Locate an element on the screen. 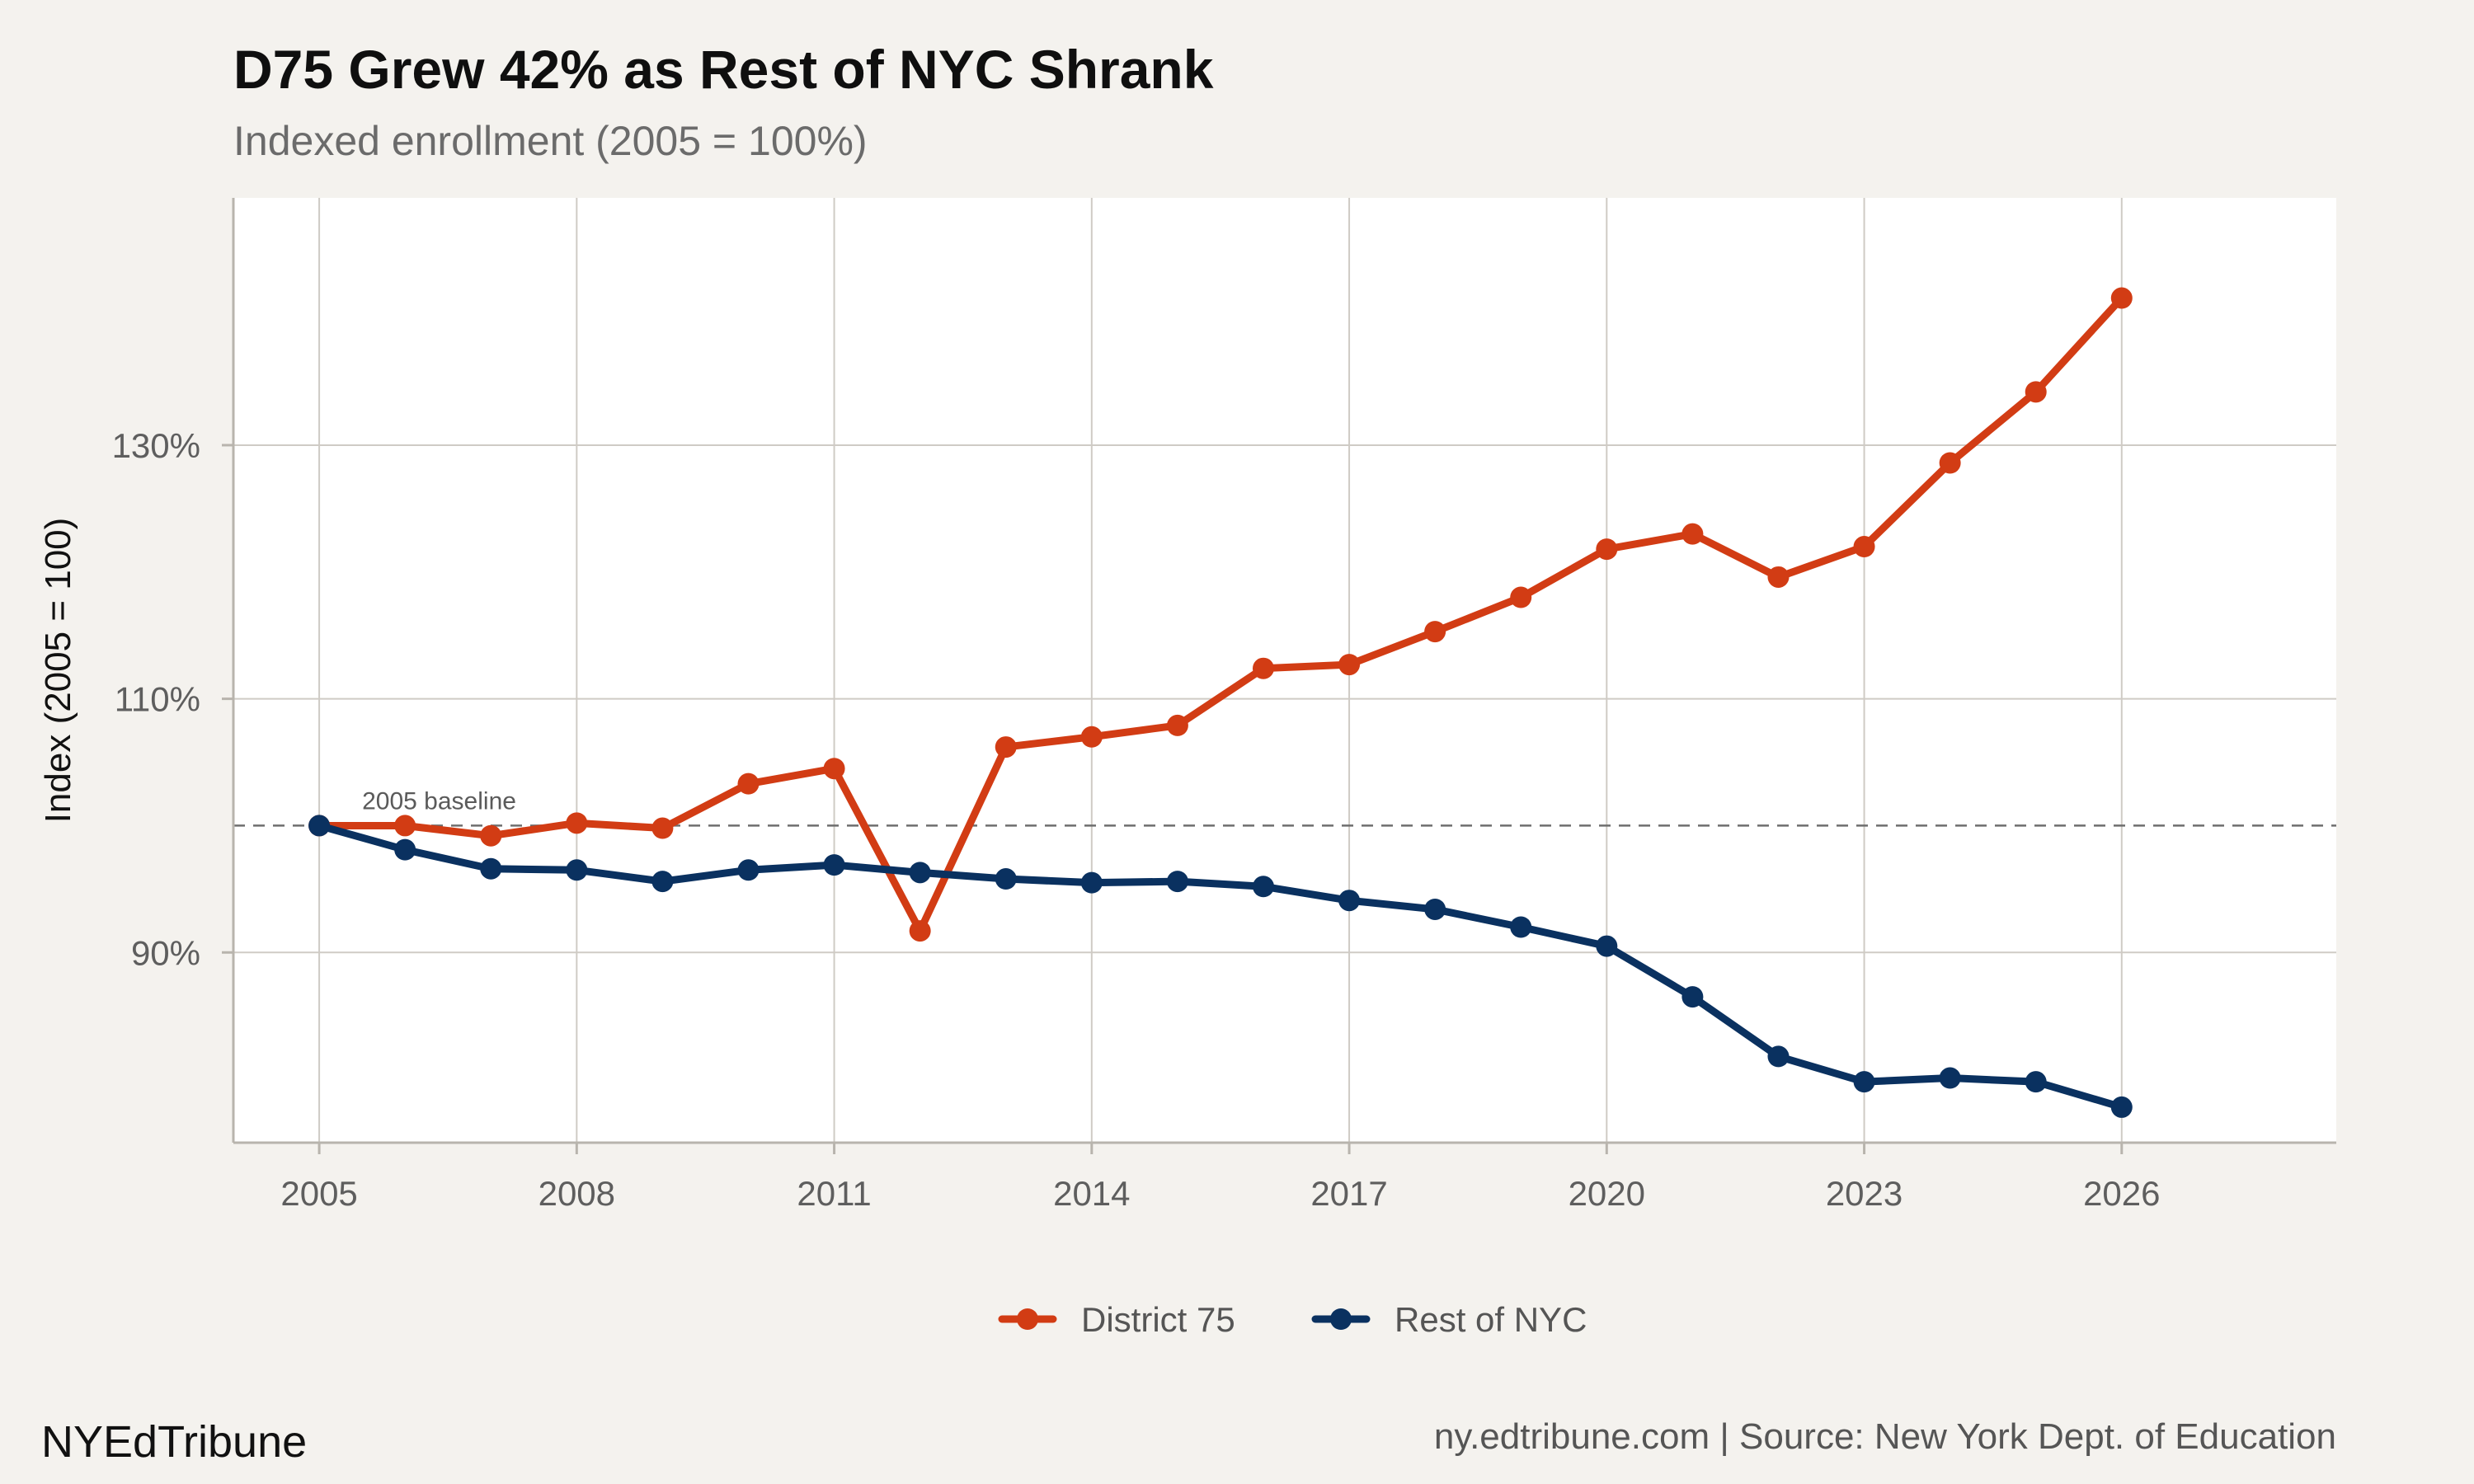 The height and width of the screenshot is (1484, 2474). point-district-75-2019 is located at coordinates (1521, 597).